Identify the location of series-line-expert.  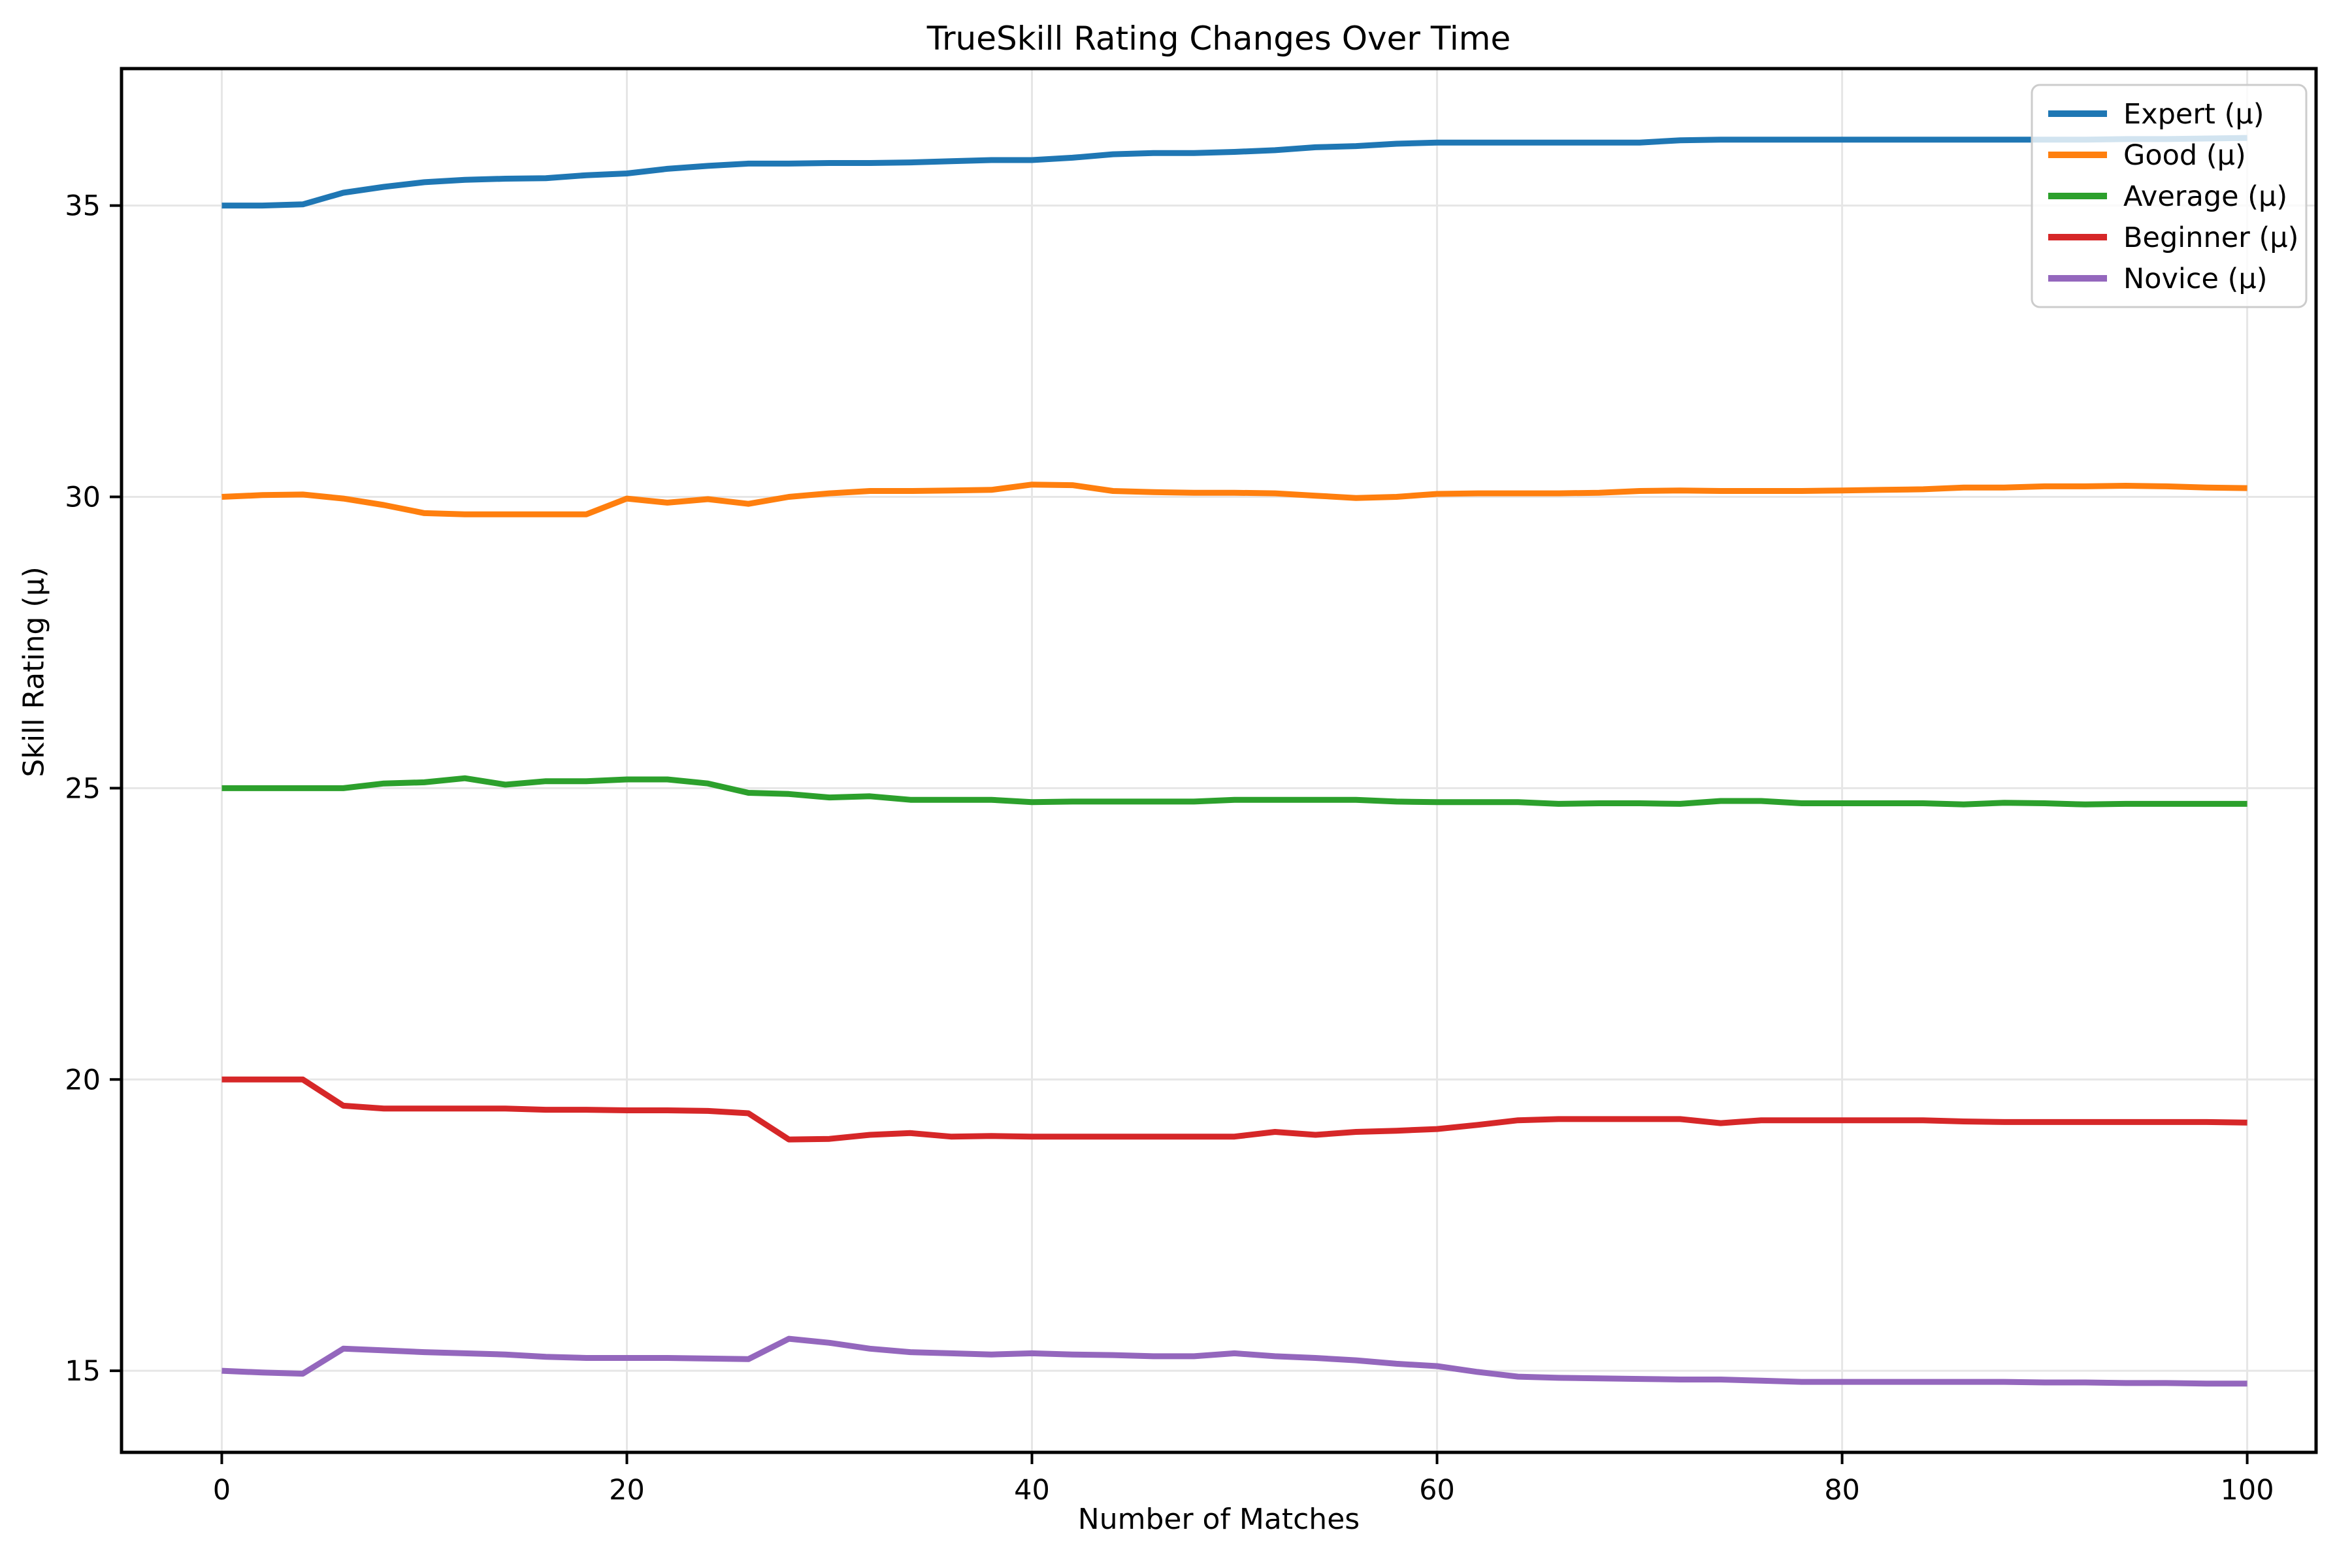
(1234, 172).